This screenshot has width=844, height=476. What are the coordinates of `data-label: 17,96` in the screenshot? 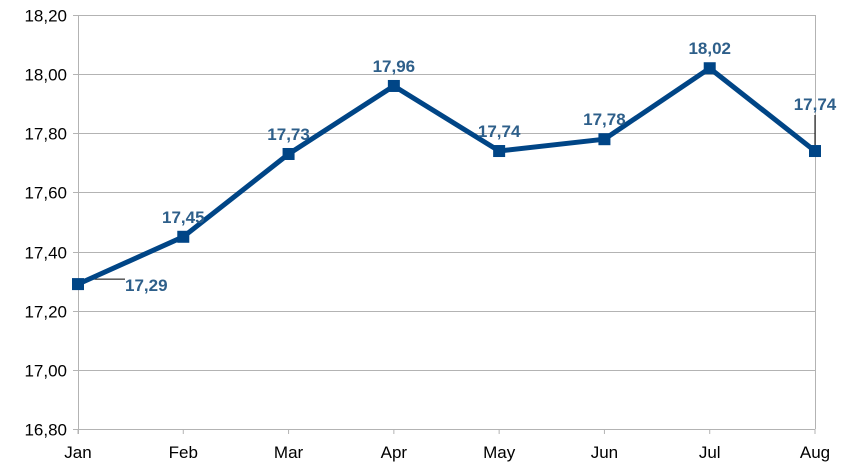 It's located at (394, 66).